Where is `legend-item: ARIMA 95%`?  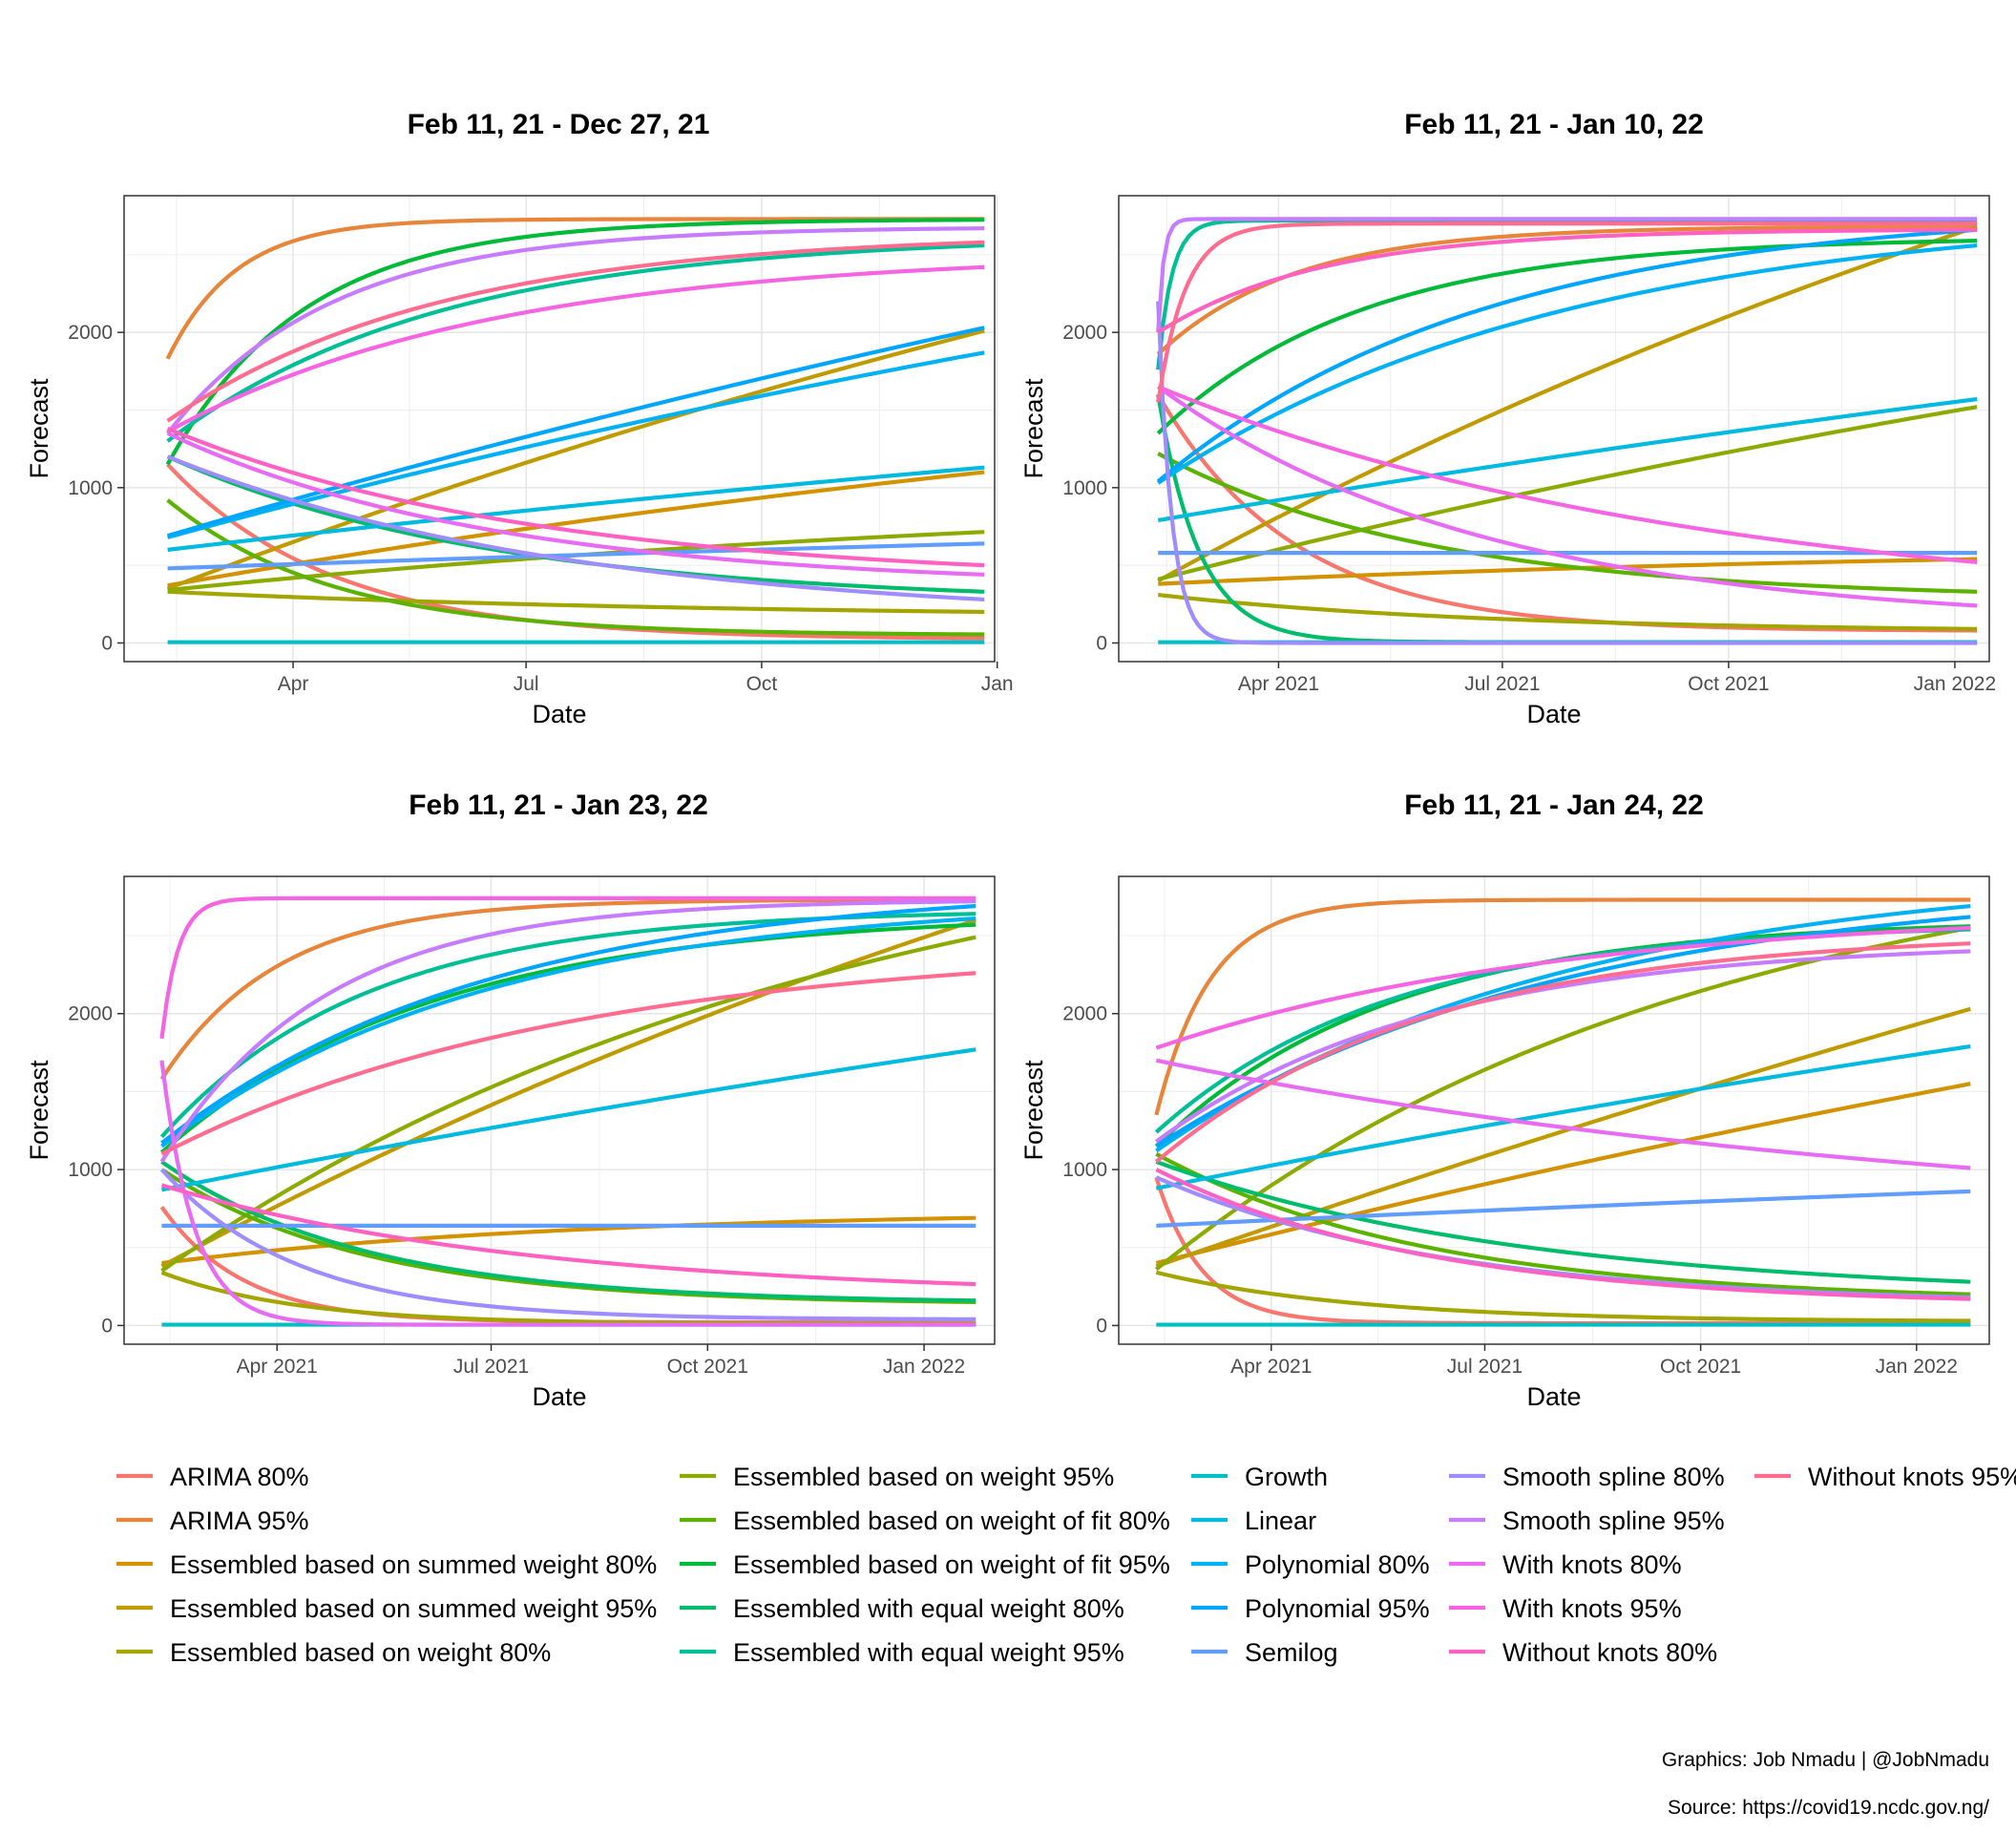
legend-item: ARIMA 95% is located at coordinates (212, 1521).